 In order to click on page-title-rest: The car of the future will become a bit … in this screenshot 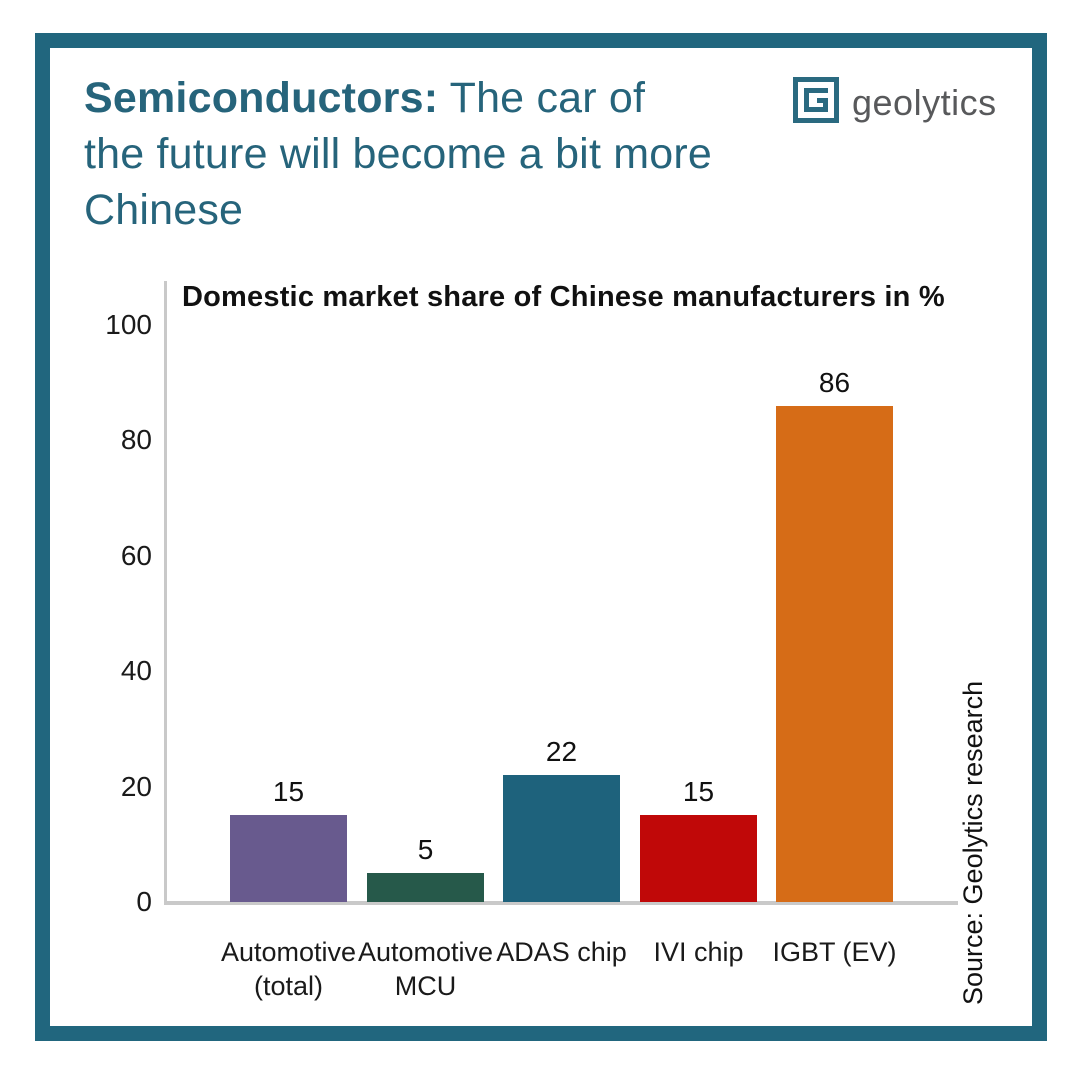, I will do `click(398, 154)`.